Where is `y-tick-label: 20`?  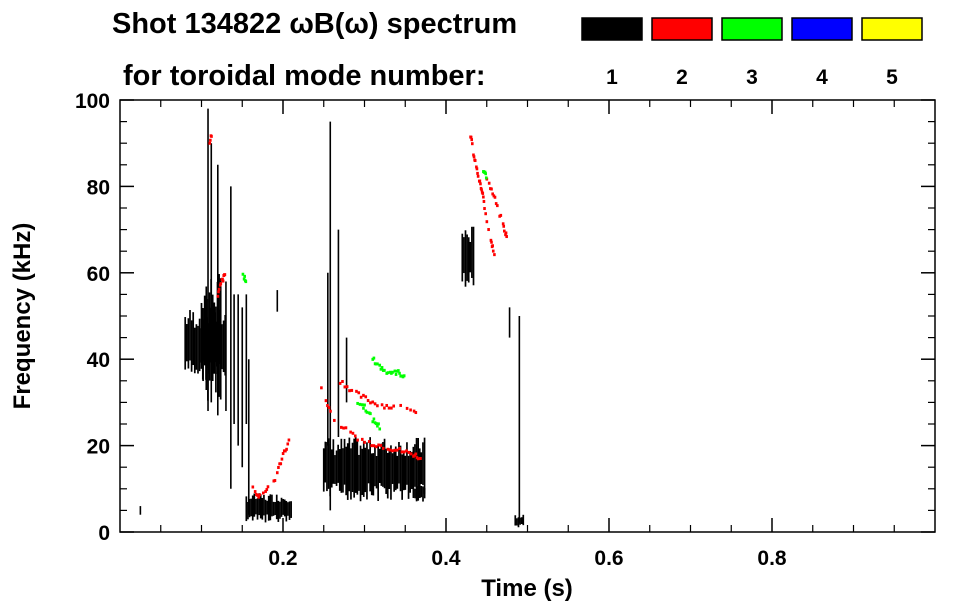 y-tick-label: 20 is located at coordinates (98, 447).